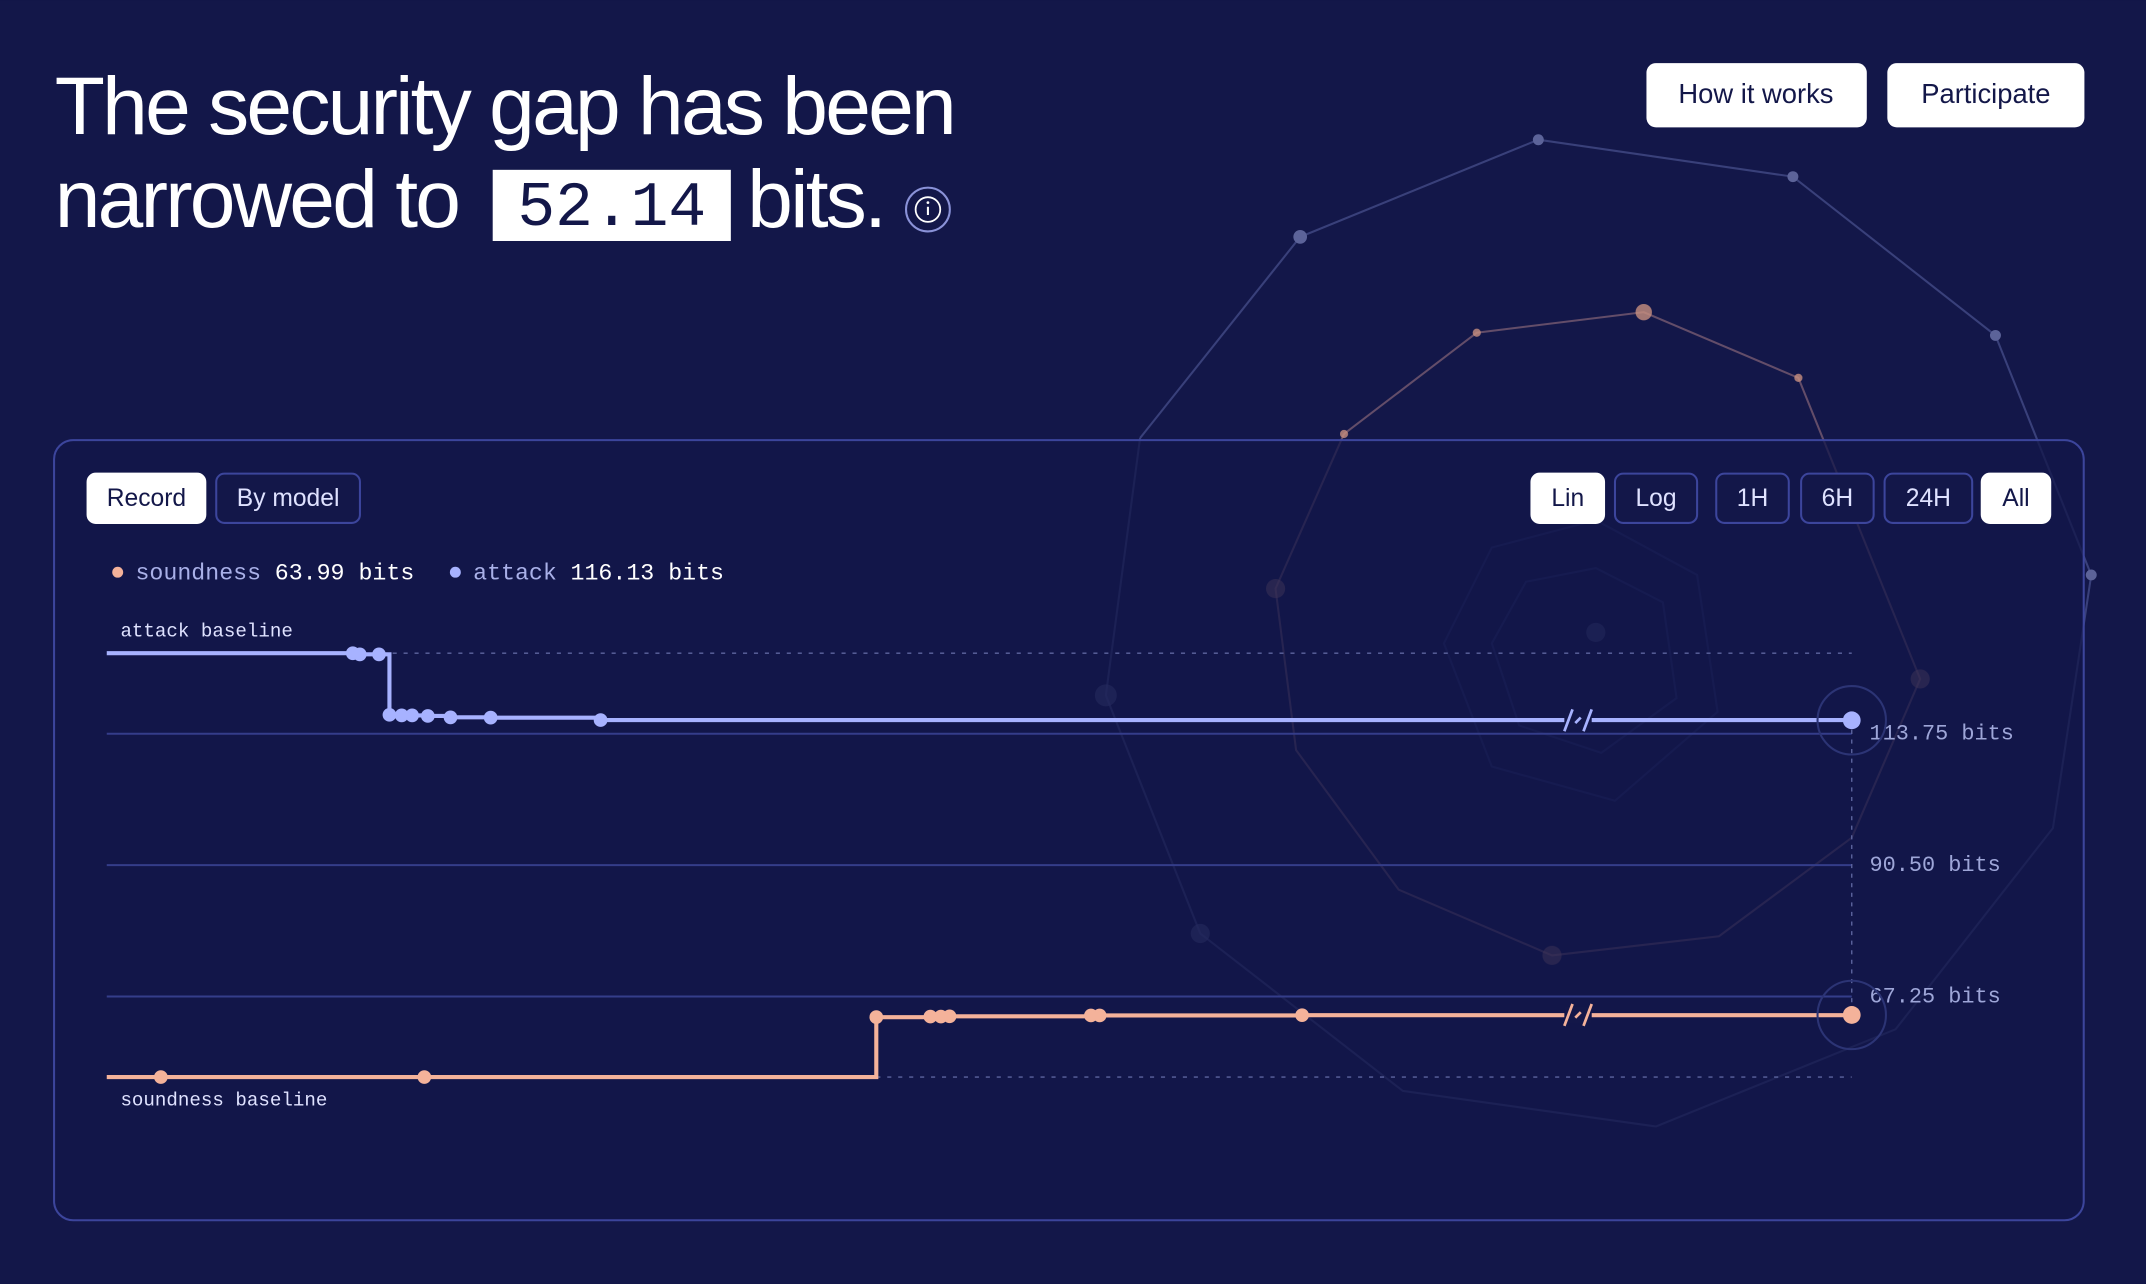  I want to click on legend-value: 116.13 bits, so click(647, 574).